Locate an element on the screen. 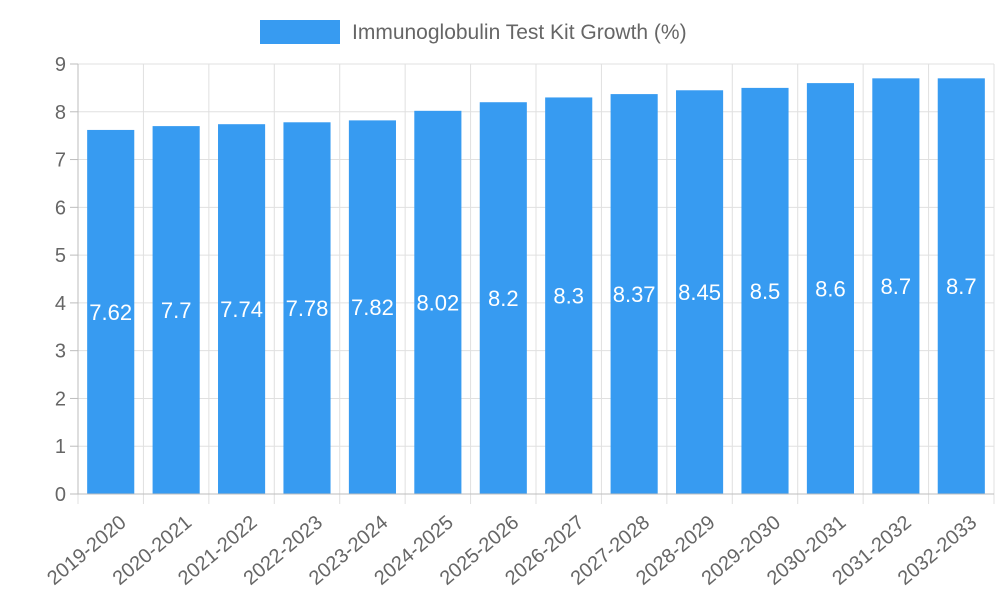 This screenshot has width=1000, height=600. bar-data-label: 8.5 is located at coordinates (765, 291).